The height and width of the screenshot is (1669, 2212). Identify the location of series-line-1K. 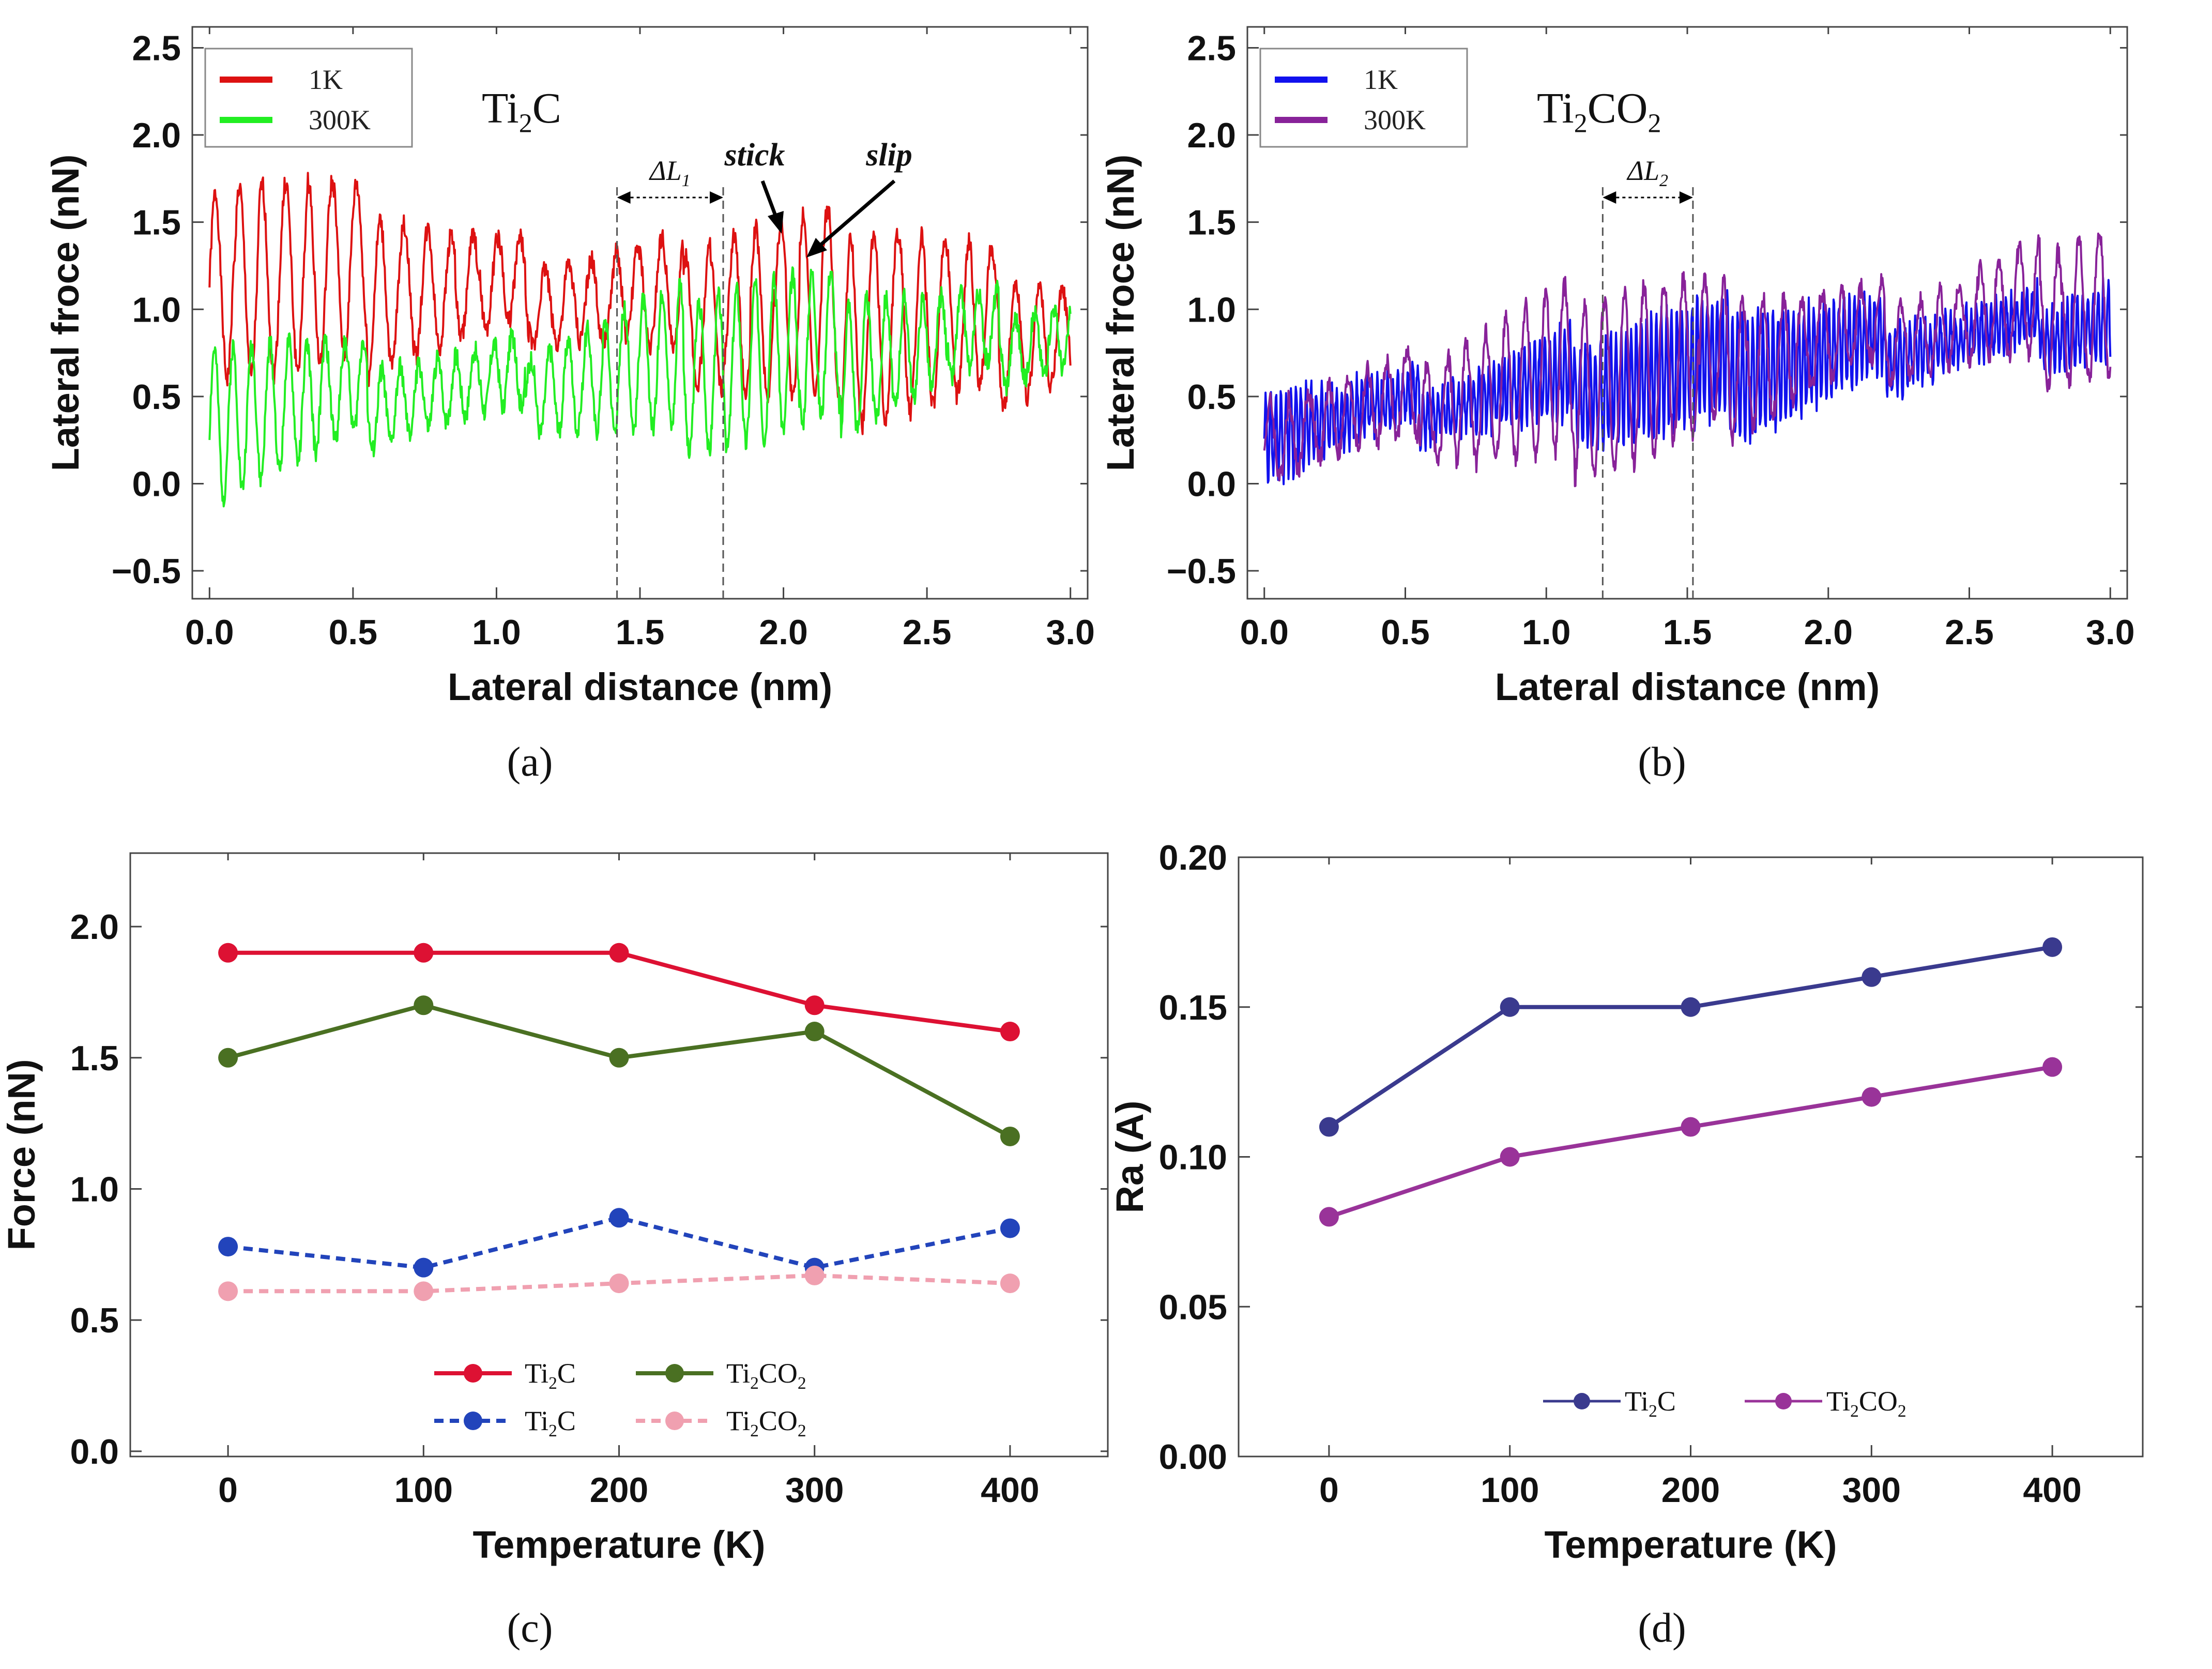
(640, 303).